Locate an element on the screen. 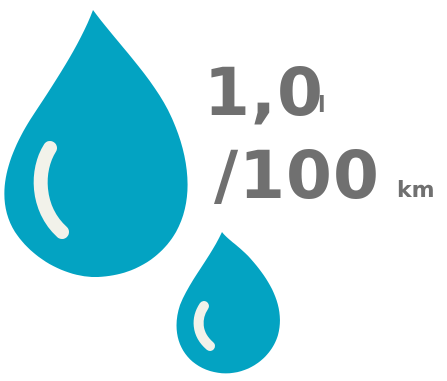 The image size is (447, 381). consumption-value: 1,0 is located at coordinates (264, 92).